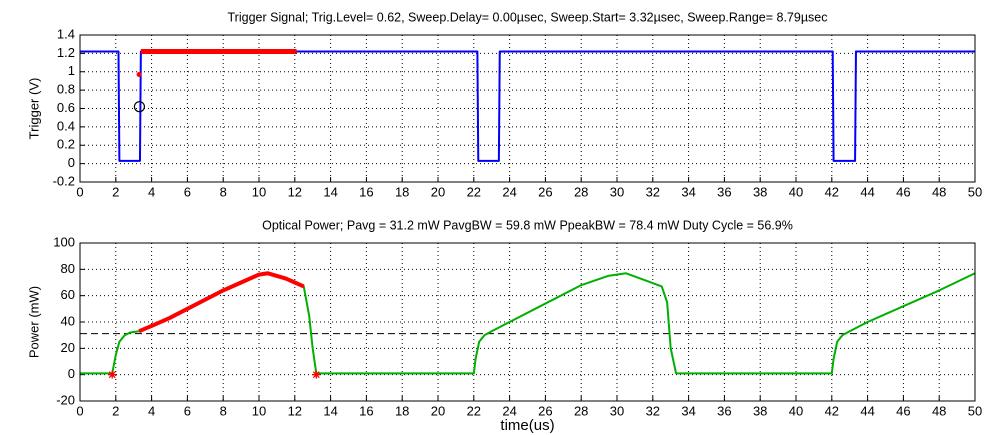  What do you see at coordinates (68, 268) in the screenshot?
I see `y-tick-label: 80` at bounding box center [68, 268].